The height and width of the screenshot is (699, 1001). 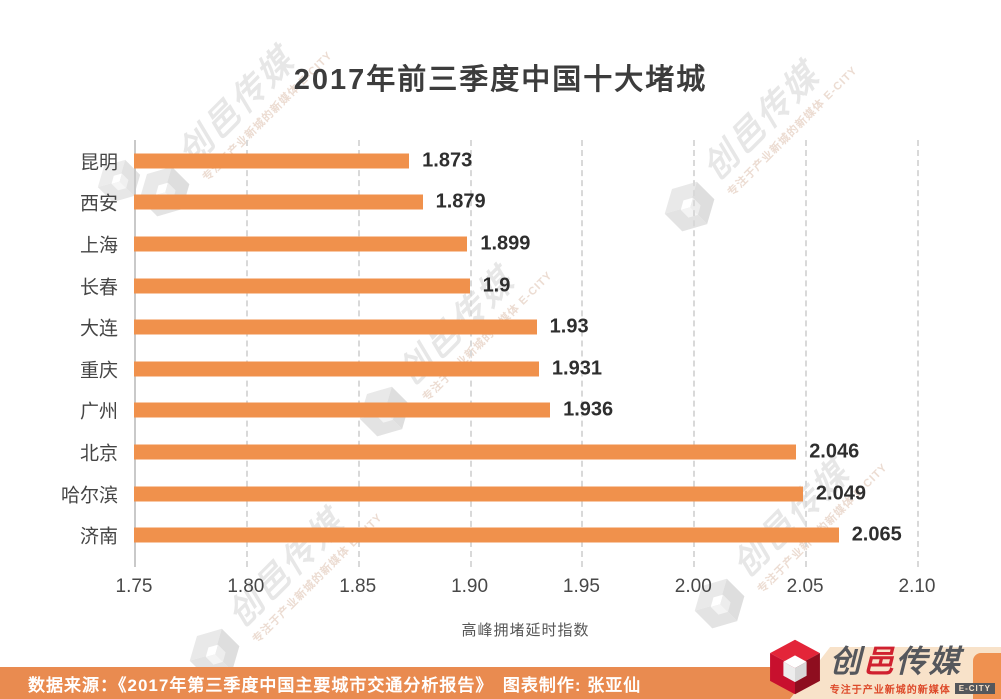 I want to click on category-label: 广州, so click(x=98, y=412).